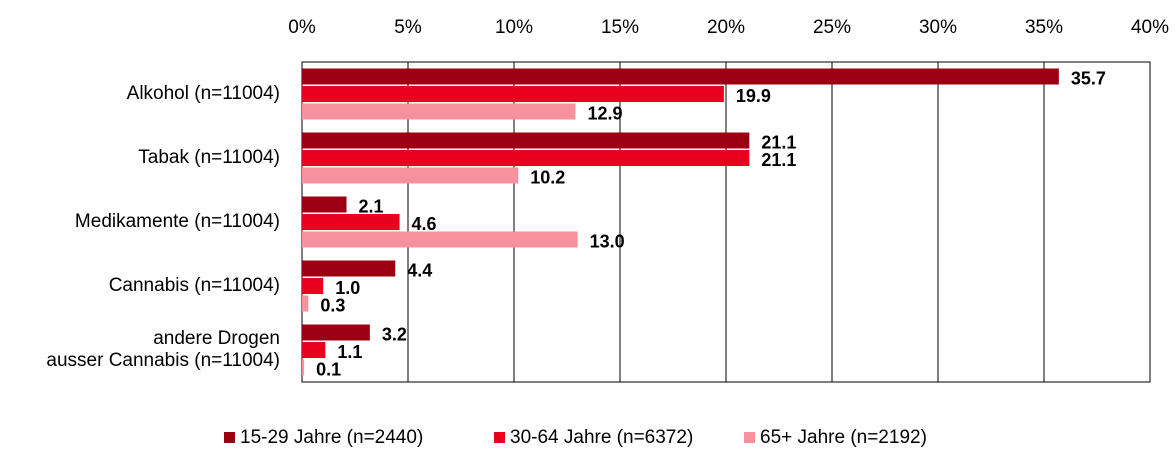  What do you see at coordinates (302, 27) in the screenshot?
I see `x-tick-label: 0%` at bounding box center [302, 27].